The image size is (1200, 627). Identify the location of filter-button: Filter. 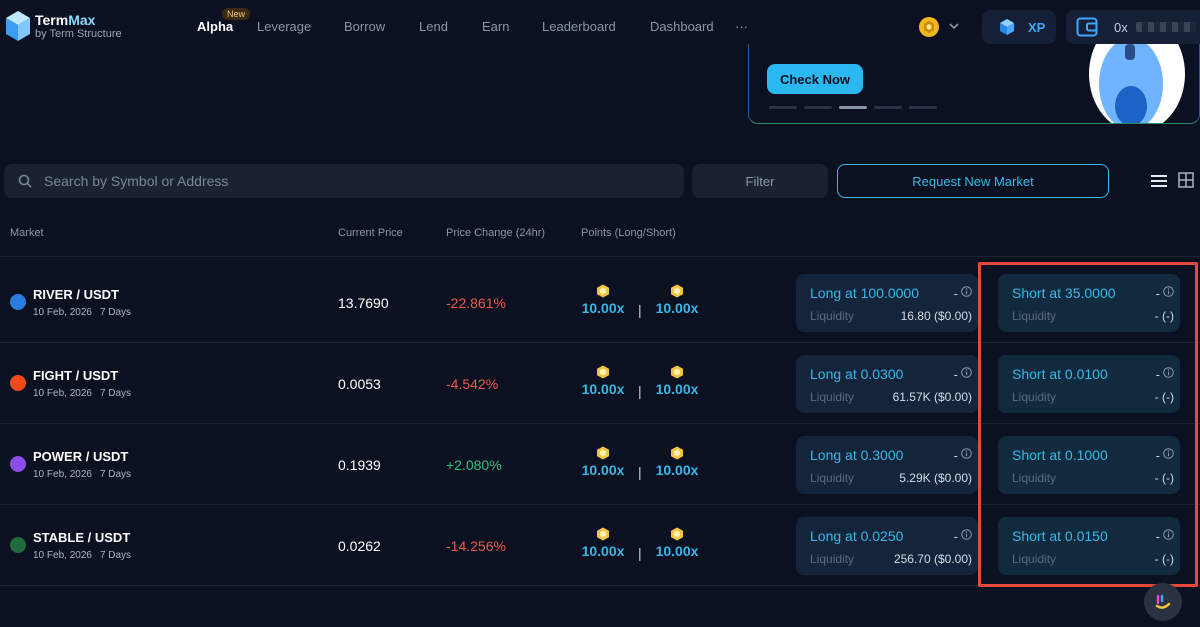
(760, 181).